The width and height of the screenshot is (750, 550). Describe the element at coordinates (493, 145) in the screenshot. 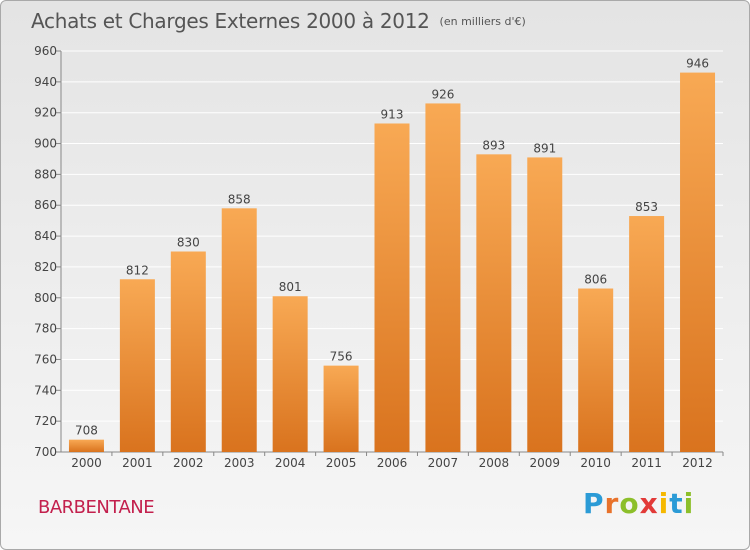

I see `value-label: 893` at that location.